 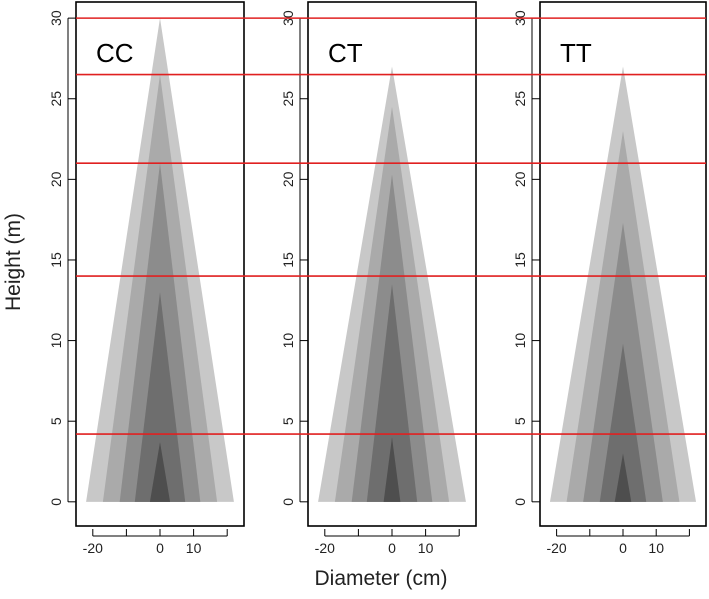 What do you see at coordinates (576, 53) in the screenshot?
I see `panel-label: TT` at bounding box center [576, 53].